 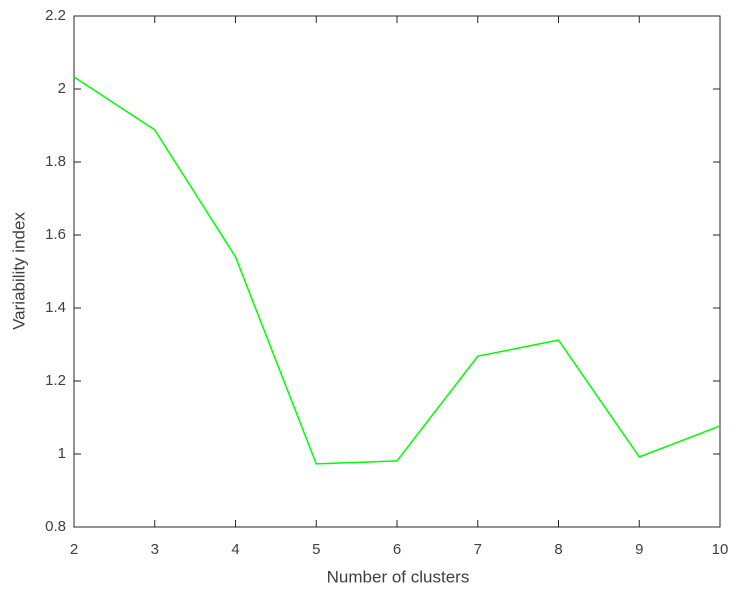 What do you see at coordinates (478, 549) in the screenshot?
I see `x-tick-label: 7` at bounding box center [478, 549].